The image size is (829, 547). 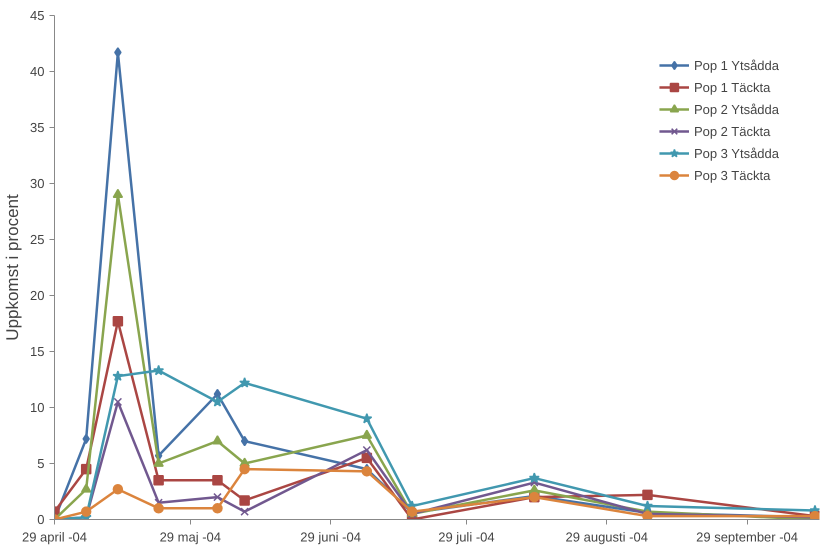 What do you see at coordinates (747, 537) in the screenshot?
I see `x-tick-label: 29 september -04` at bounding box center [747, 537].